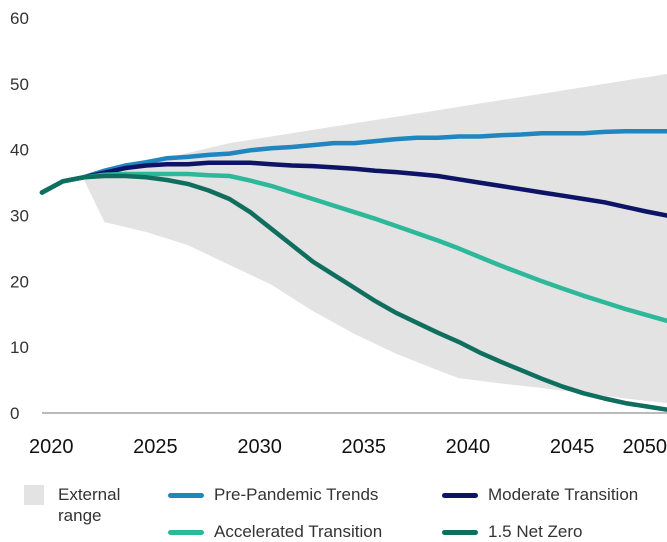 The width and height of the screenshot is (667, 542). I want to click on x-tick-label: 2035, so click(364, 447).